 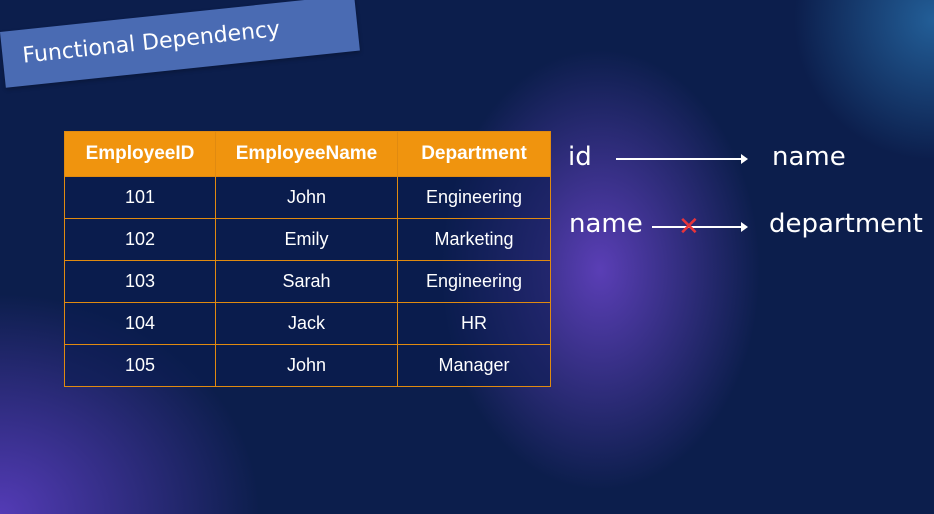 I want to click on slide-title: Functional Dependency, so click(x=151, y=42).